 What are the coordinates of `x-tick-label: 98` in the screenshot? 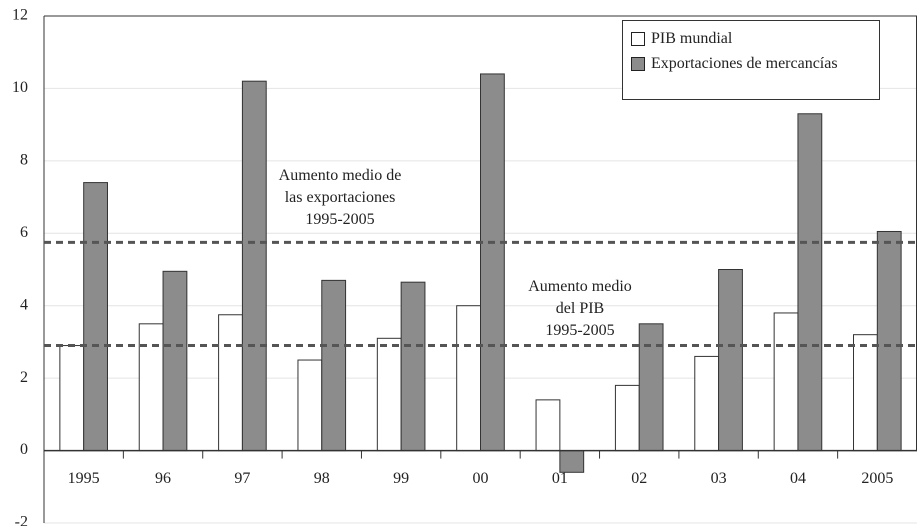 It's located at (322, 478).